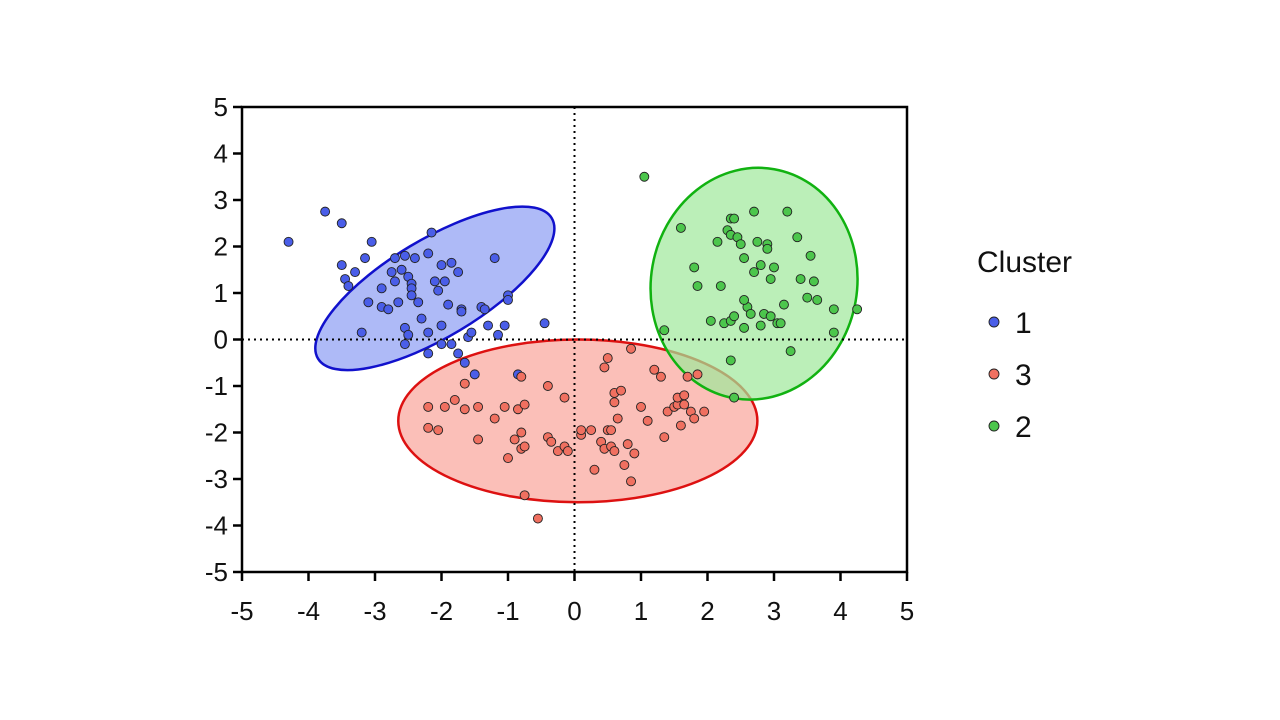 This screenshot has height=720, width=1280. What do you see at coordinates (441, 611) in the screenshot?
I see `x-tick-label: -2` at bounding box center [441, 611].